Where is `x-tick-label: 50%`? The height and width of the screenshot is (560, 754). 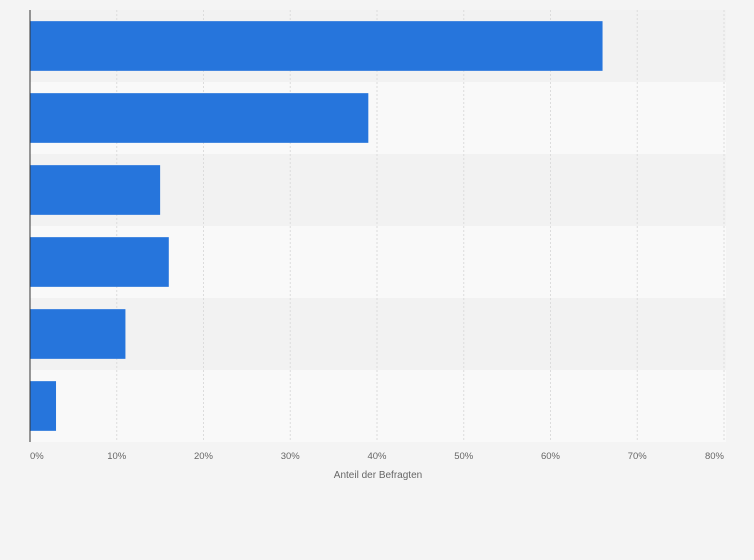
x-tick-label: 50% is located at coordinates (464, 456).